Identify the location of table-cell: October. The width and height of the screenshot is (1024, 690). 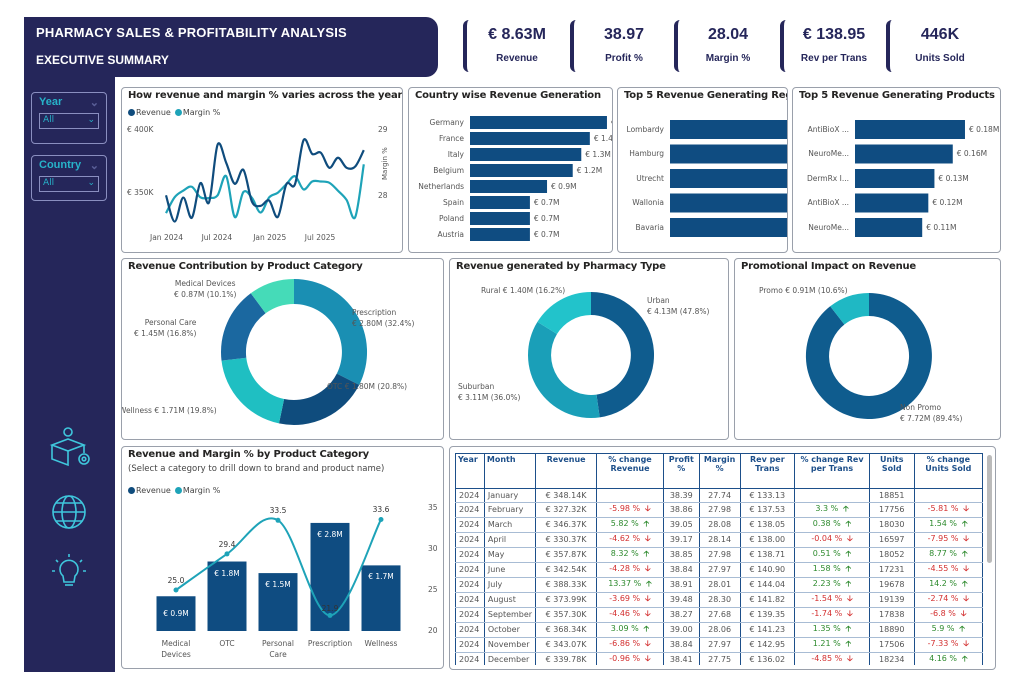
(510, 629).